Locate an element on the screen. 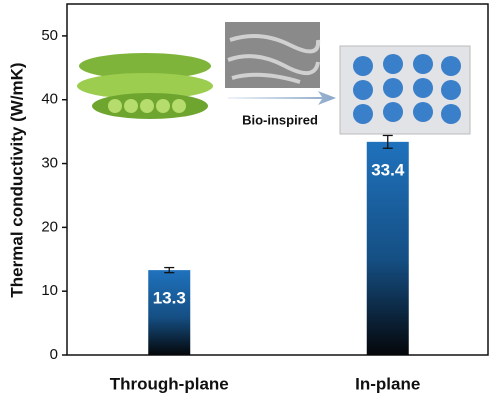 The height and width of the screenshot is (403, 500). y-tick-label: 30 is located at coordinates (49, 163).